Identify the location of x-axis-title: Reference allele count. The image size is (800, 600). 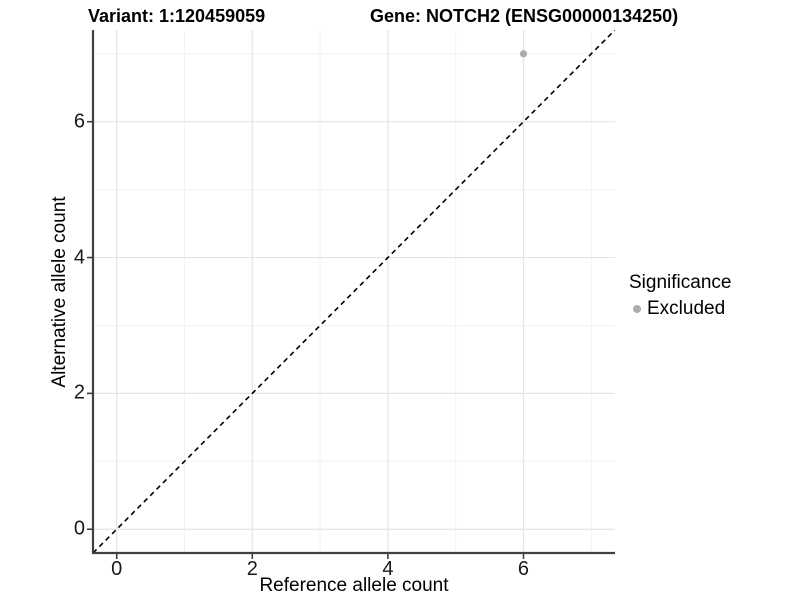
(354, 585).